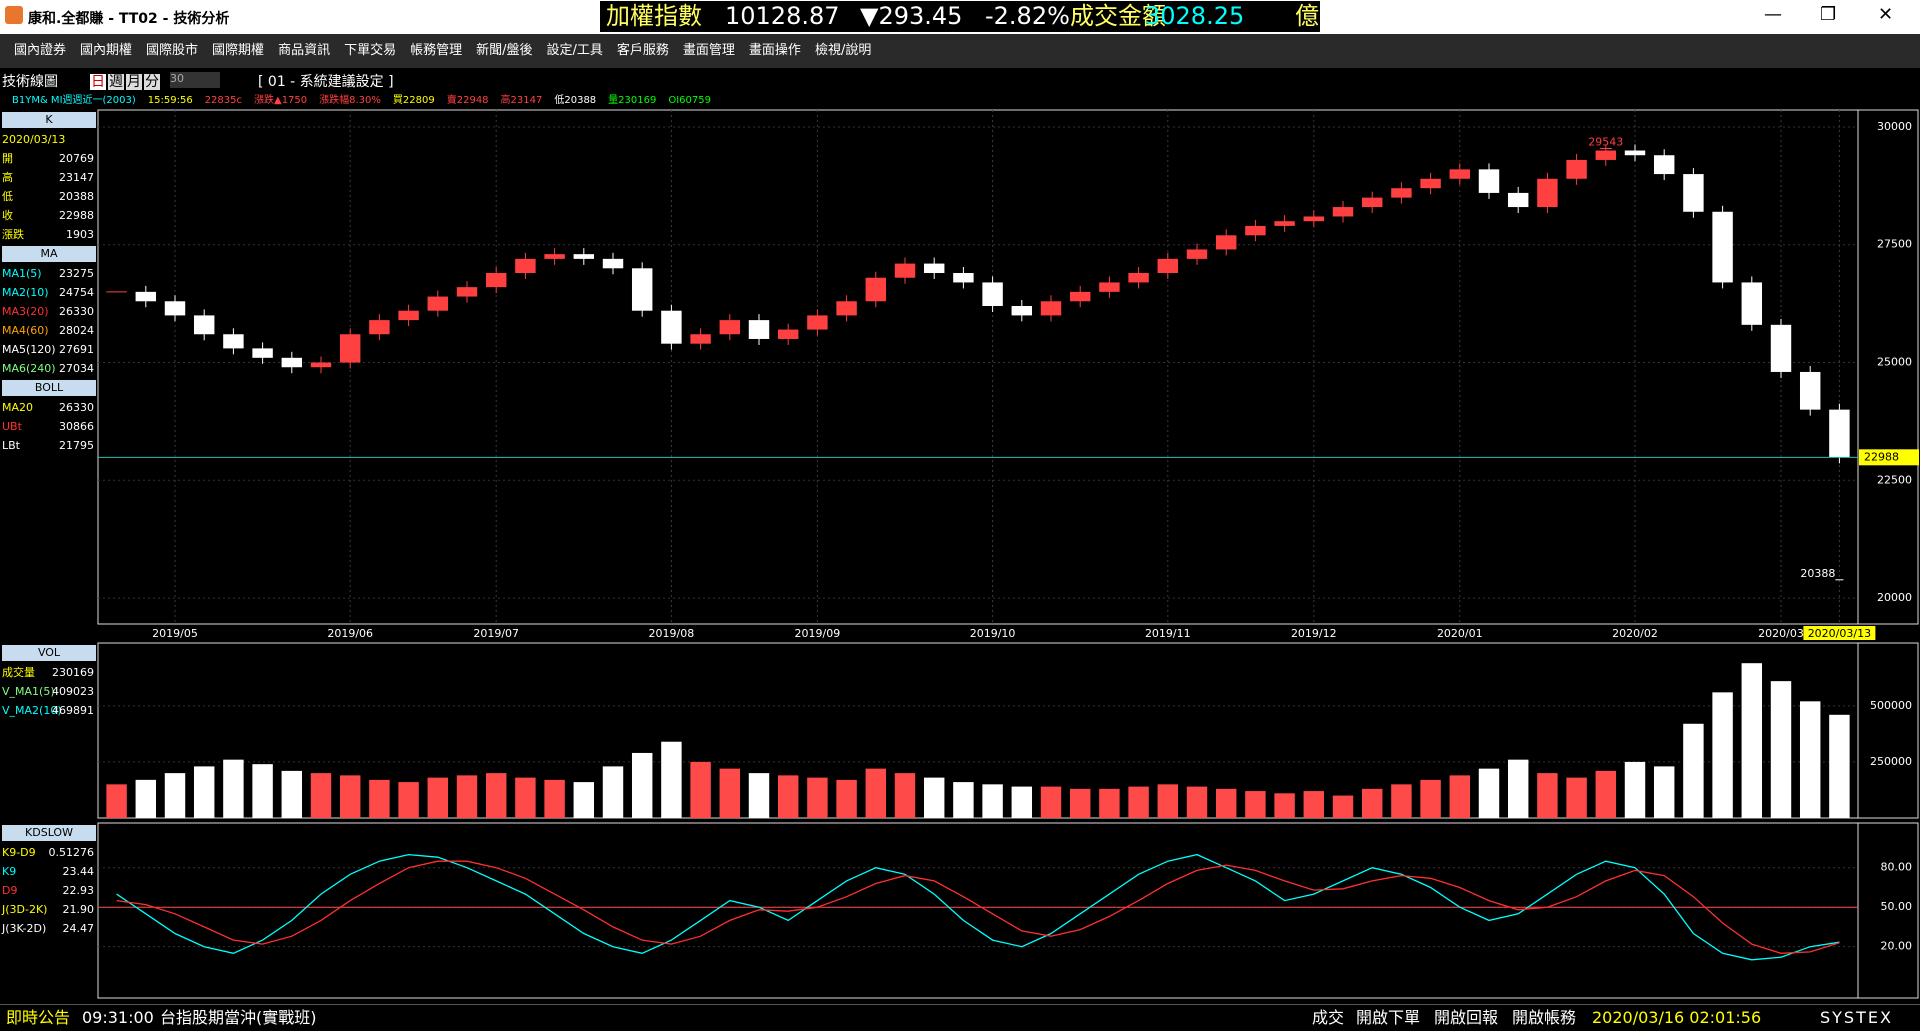 The height and width of the screenshot is (1031, 1920). Describe the element at coordinates (1544, 1017) in the screenshot. I see `status-button: 開啟帳務` at that location.